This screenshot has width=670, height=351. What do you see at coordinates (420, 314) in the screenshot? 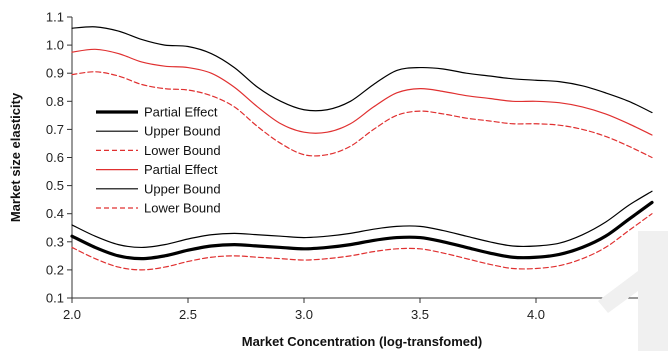
I see `x-tick-label: 3.5` at bounding box center [420, 314].